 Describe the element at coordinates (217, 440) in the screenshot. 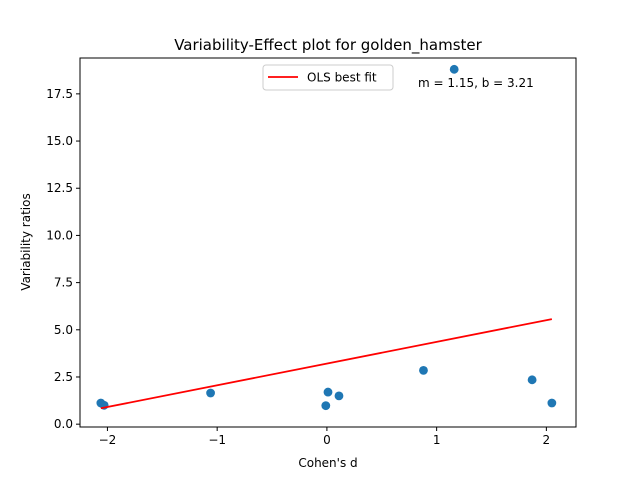

I see `x-tick-label: −1` at that location.